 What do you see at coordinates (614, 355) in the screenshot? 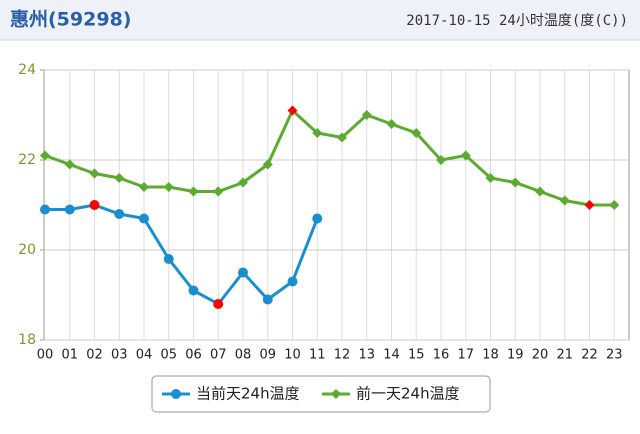
I see `x-tick-label: 23` at bounding box center [614, 355].